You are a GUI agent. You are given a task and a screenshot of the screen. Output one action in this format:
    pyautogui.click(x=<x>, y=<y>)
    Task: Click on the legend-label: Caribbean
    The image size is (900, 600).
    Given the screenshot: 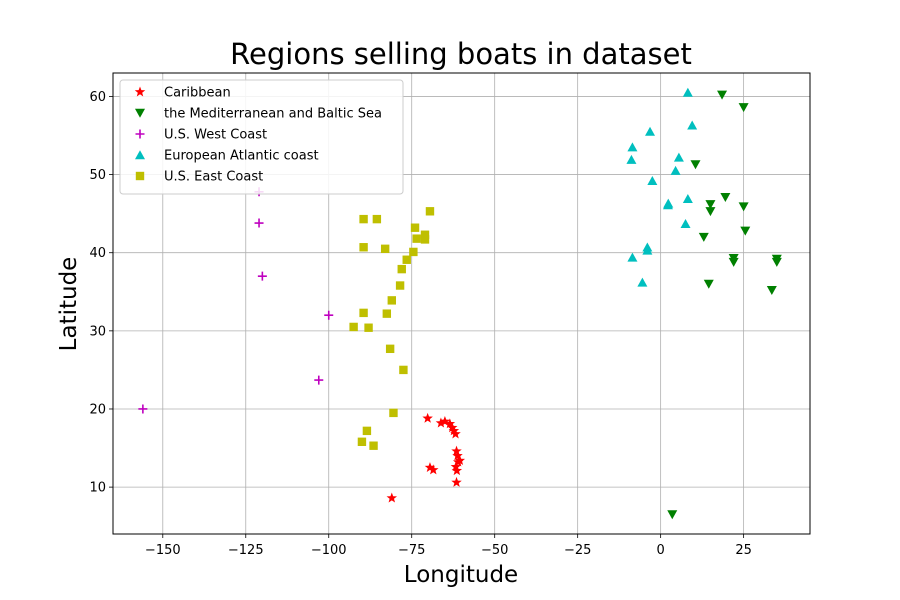 What is the action you would take?
    pyautogui.click(x=197, y=93)
    